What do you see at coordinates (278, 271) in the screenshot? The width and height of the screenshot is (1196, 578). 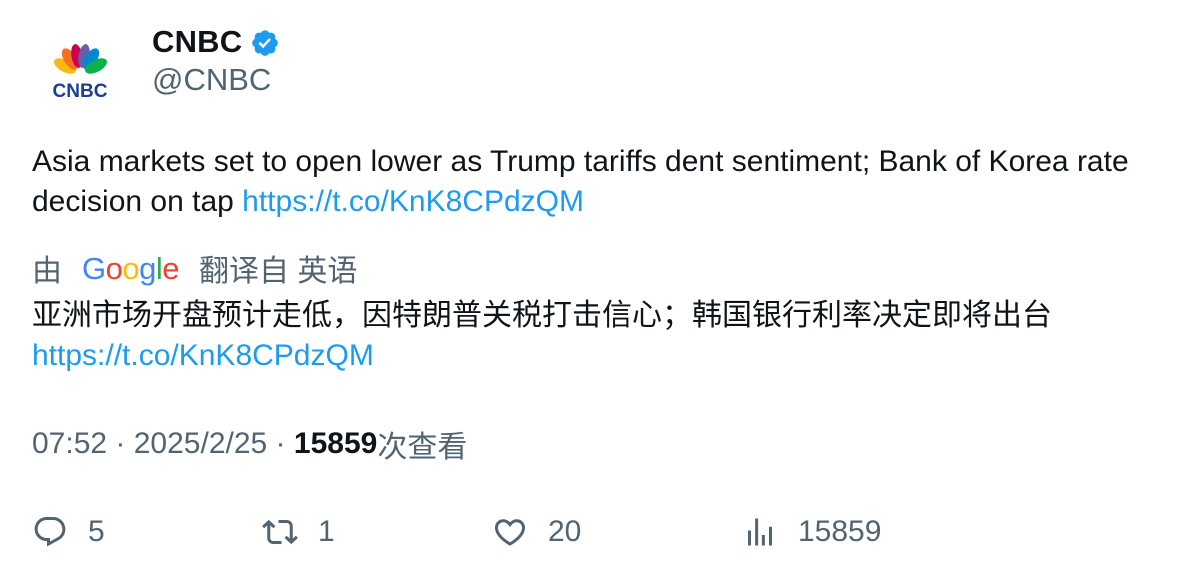 I see `translation-suffix: 翻译自 英语` at bounding box center [278, 271].